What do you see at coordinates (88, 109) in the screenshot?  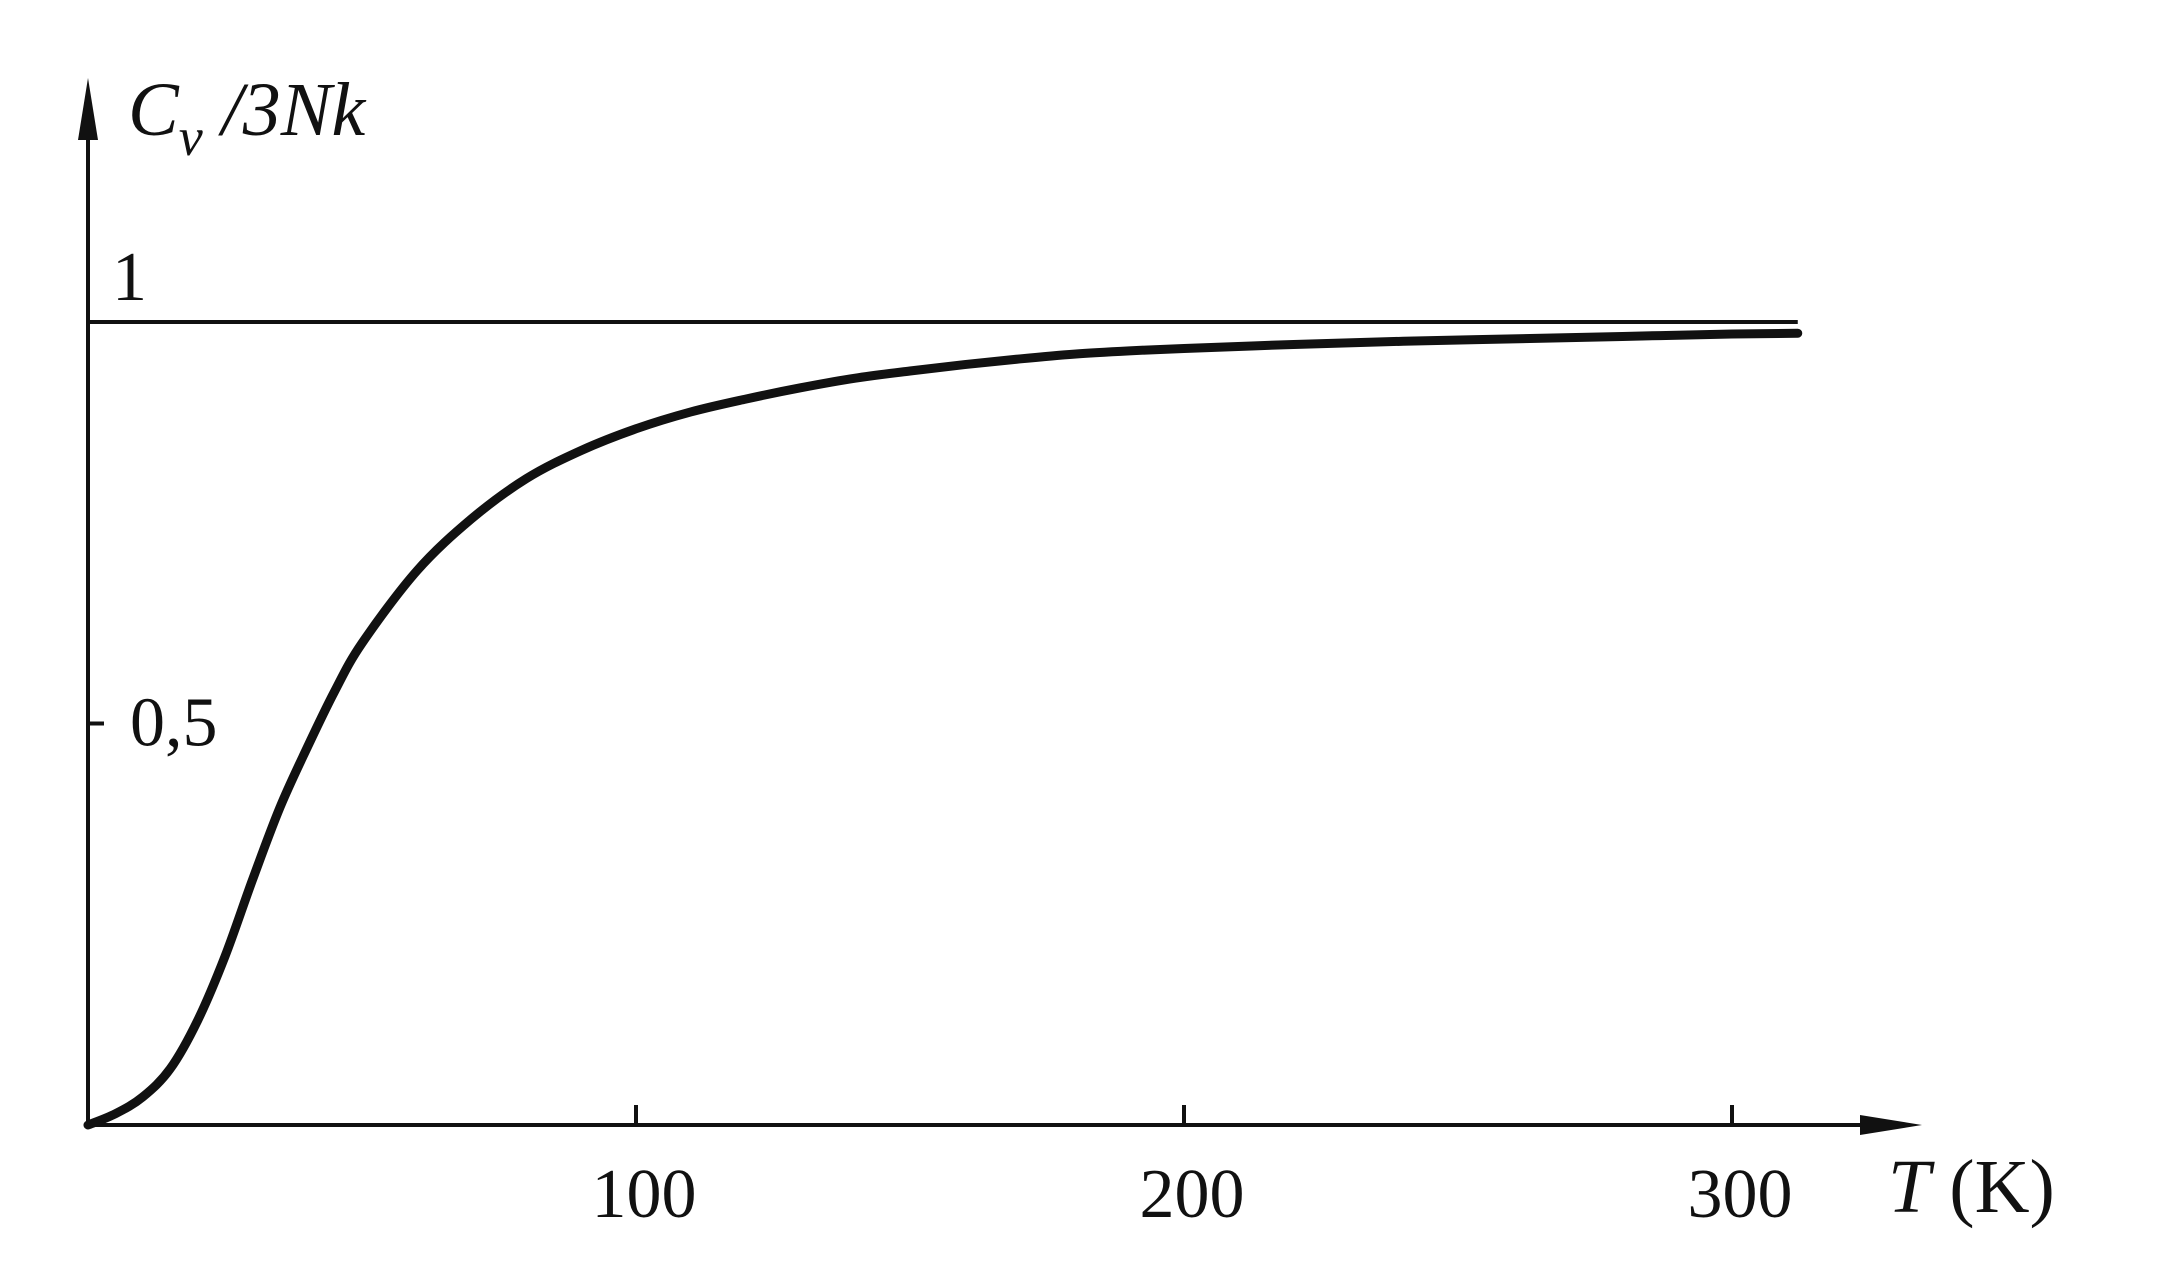 I see `y-axis-arrowhead` at bounding box center [88, 109].